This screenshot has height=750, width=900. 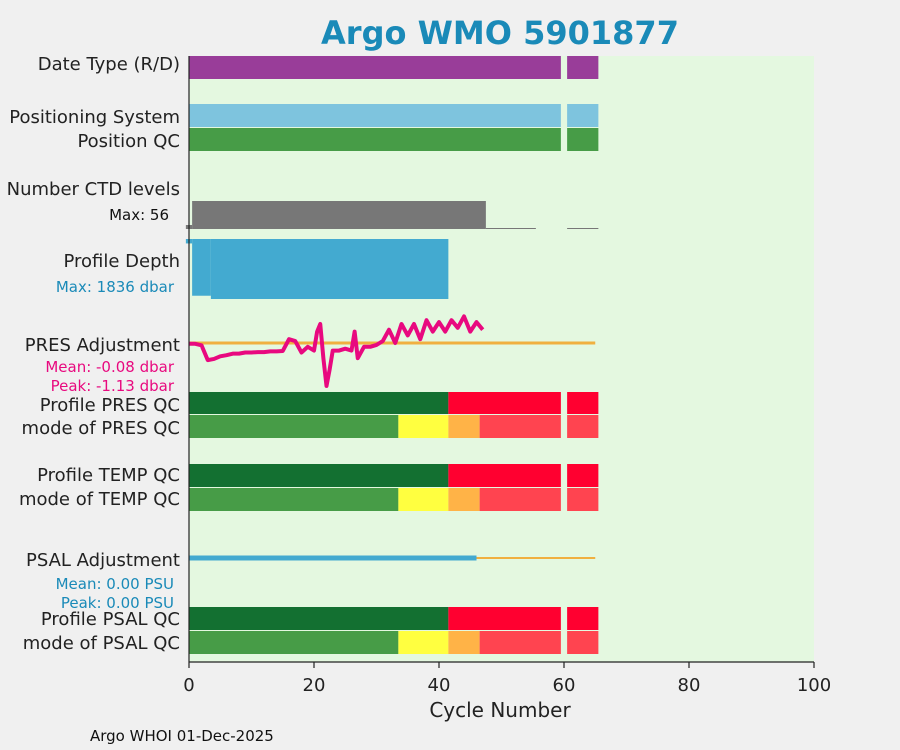 I want to click on label-ctd-levels: Number CTD levels, so click(x=93, y=189).